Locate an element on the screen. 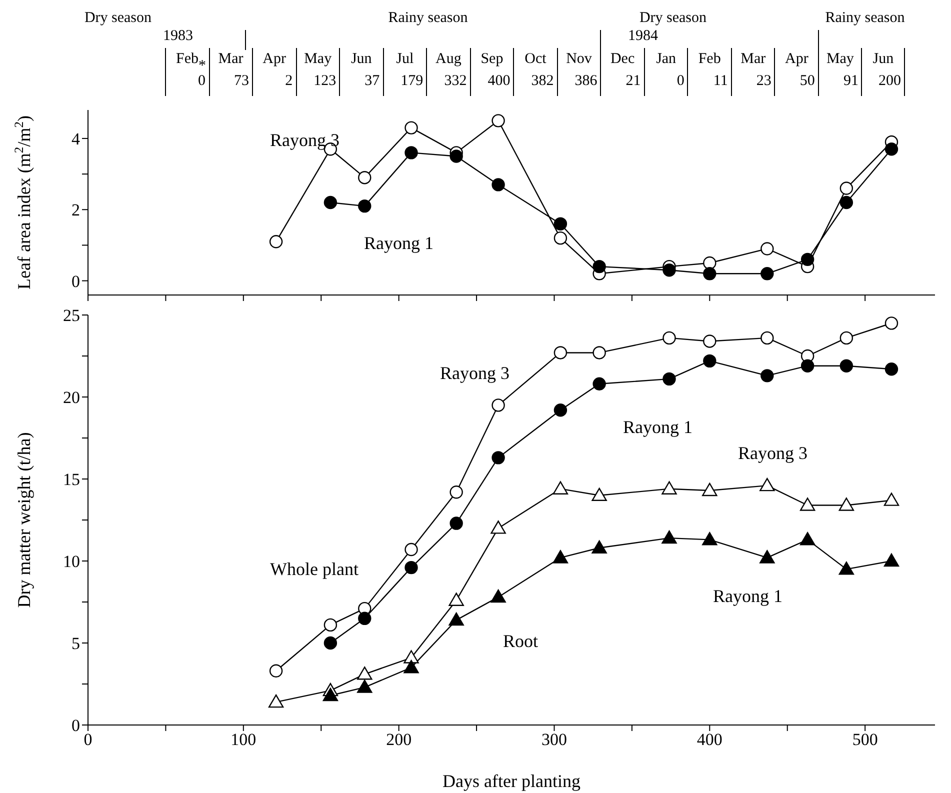 The width and height of the screenshot is (951, 793). category-label: Dec is located at coordinates (622, 59).